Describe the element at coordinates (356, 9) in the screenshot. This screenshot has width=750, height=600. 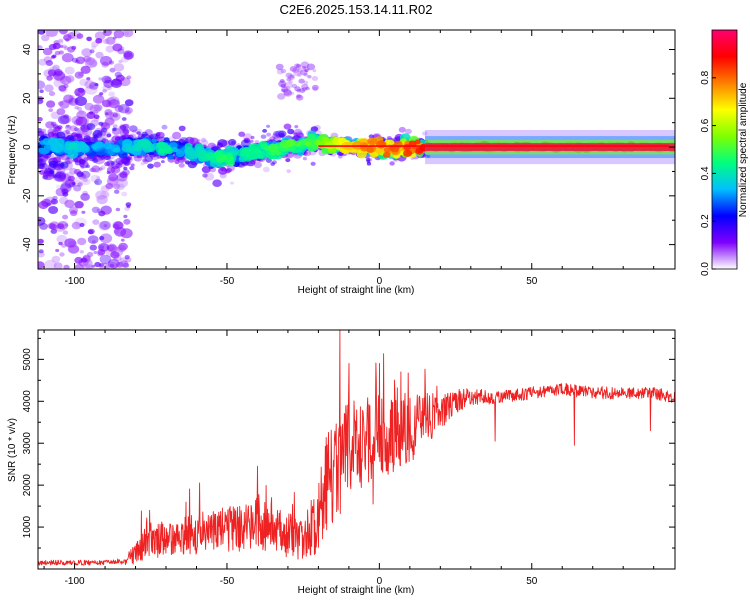
I see `chart-title: C2E6.2025.153.14.11.R02` at that location.